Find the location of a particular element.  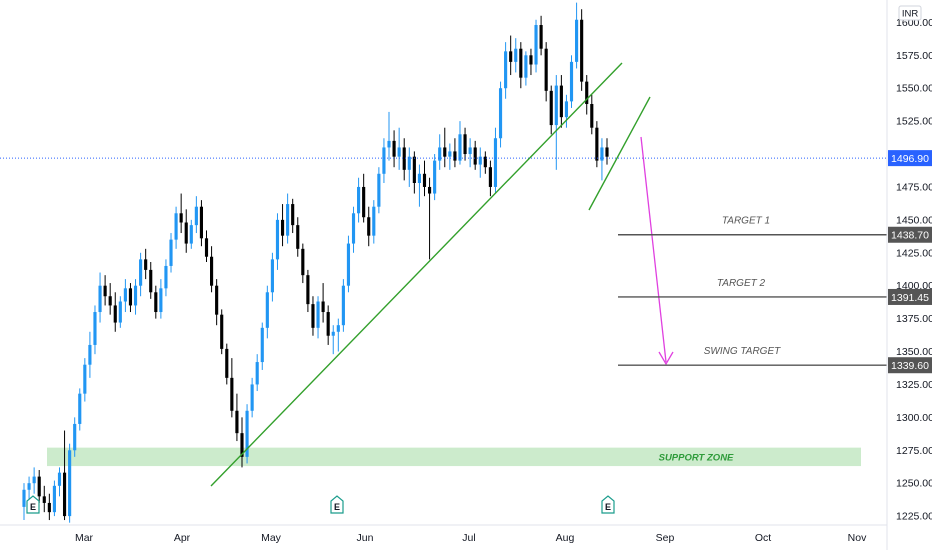

y-tick-label: 1475.00 is located at coordinates (914, 187).